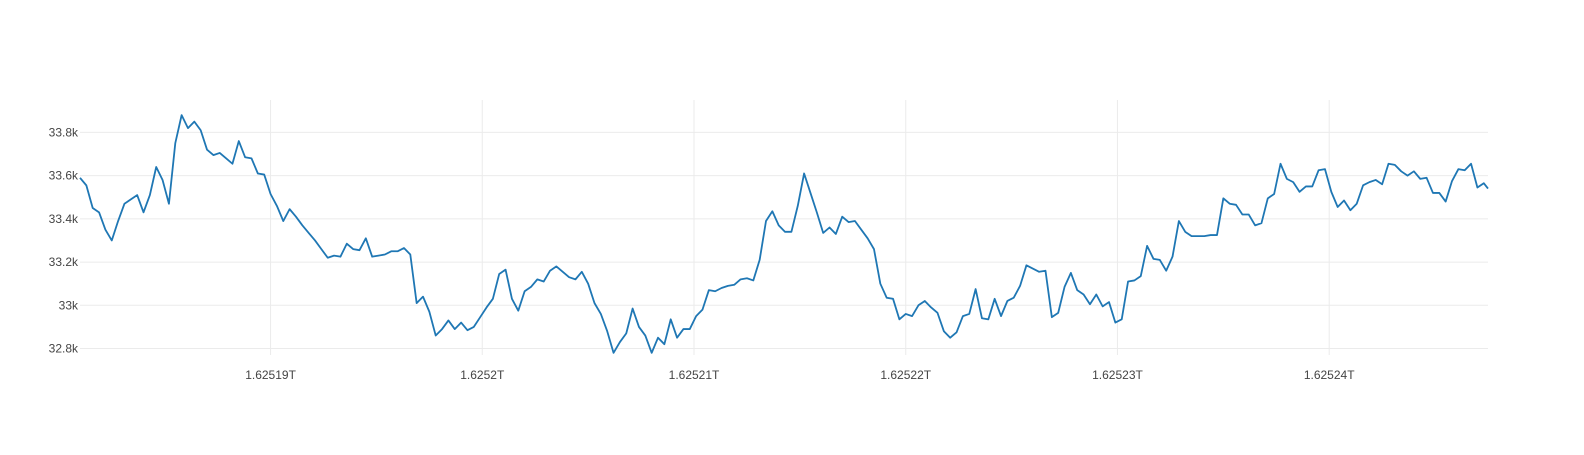 This screenshot has height=455, width=1584. I want to click on y-axis: 32.8k 33k 33.2k 33.4k 33.6k 33.8k, so click(64, 240).